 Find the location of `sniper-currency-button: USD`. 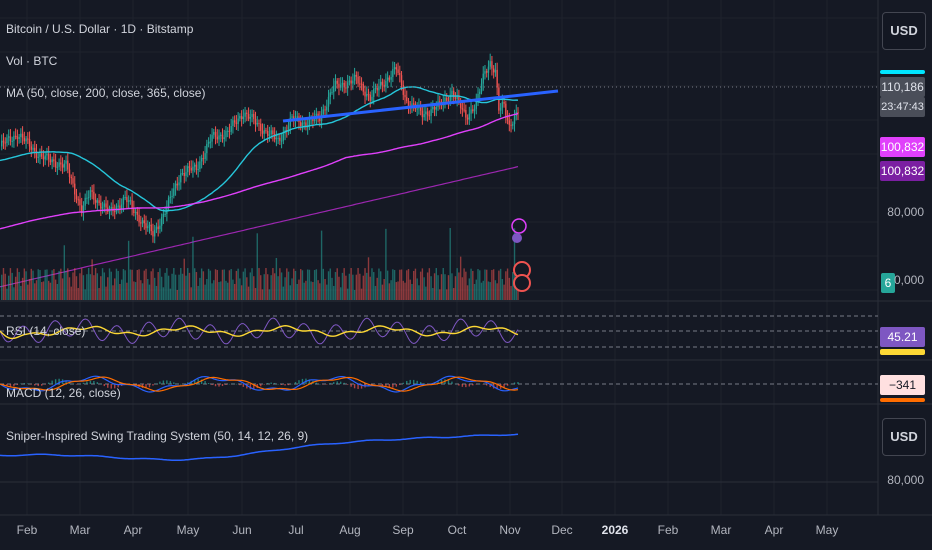

sniper-currency-button: USD is located at coordinates (904, 437).